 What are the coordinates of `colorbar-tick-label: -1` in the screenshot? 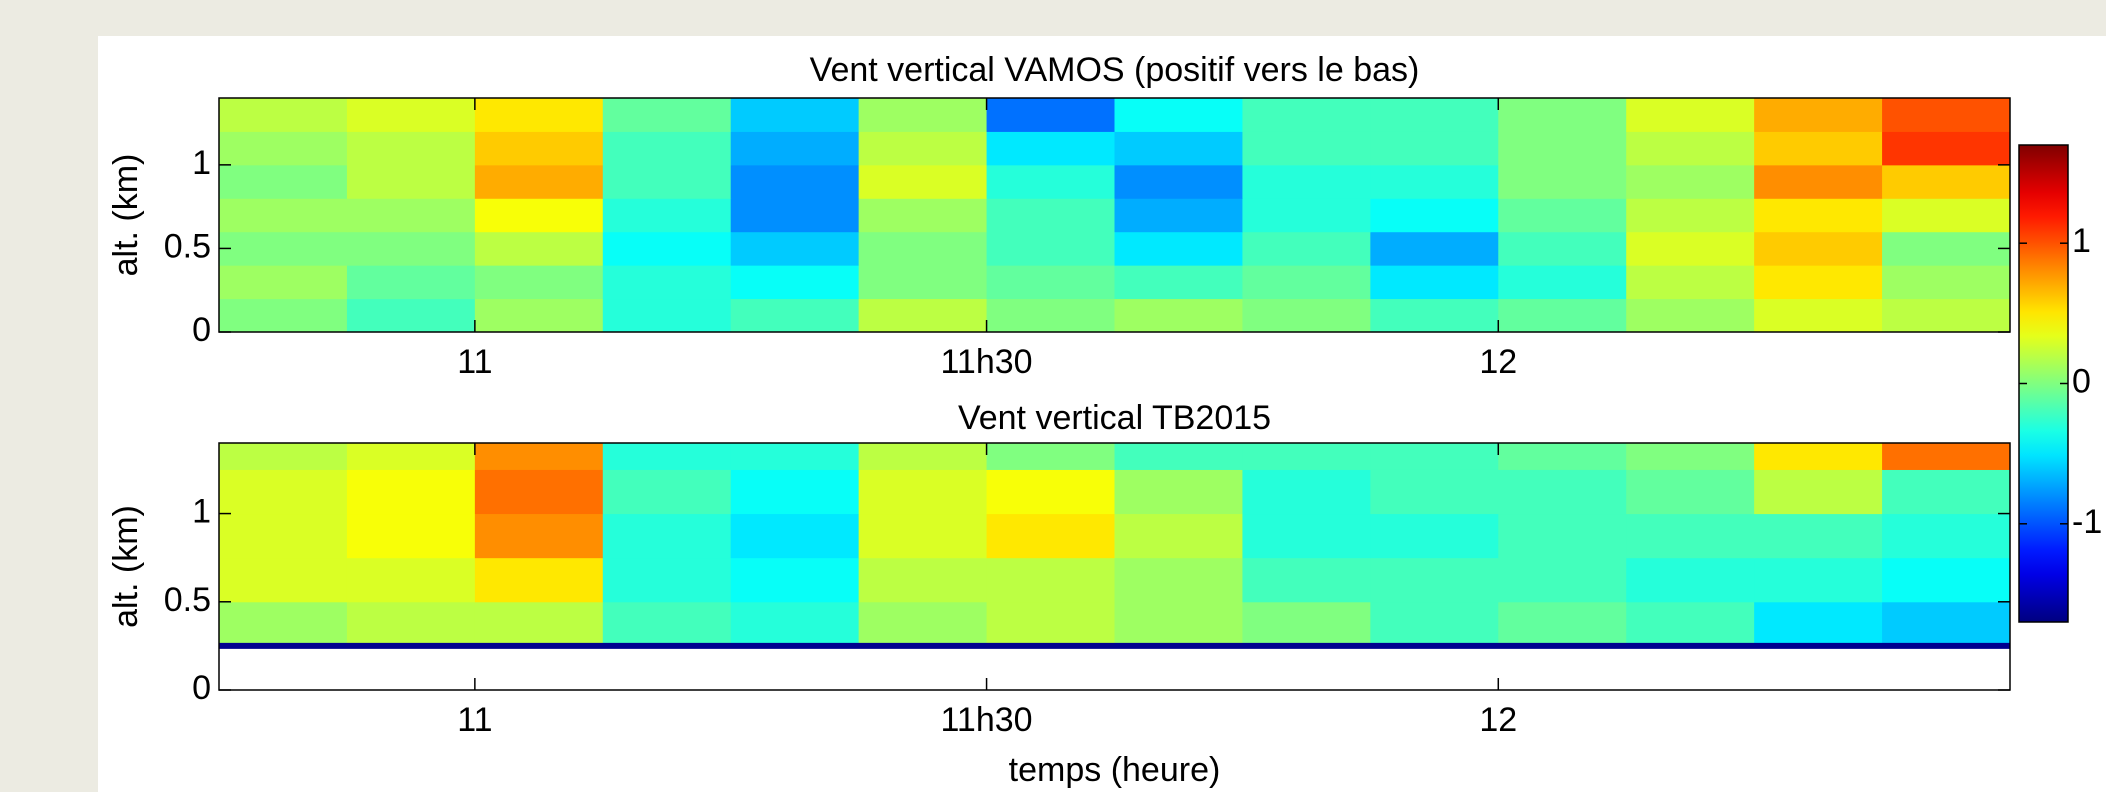 It's located at (2087, 522).